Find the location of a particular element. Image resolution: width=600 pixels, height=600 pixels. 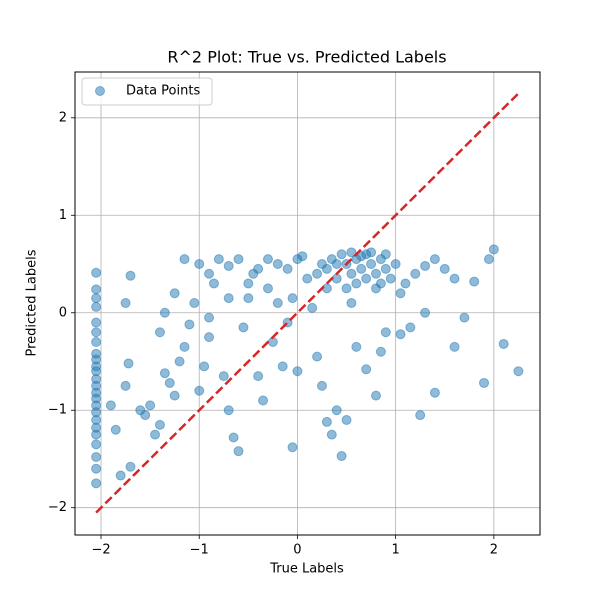

y-axis-label: Predicted Labels is located at coordinates (32, 302).